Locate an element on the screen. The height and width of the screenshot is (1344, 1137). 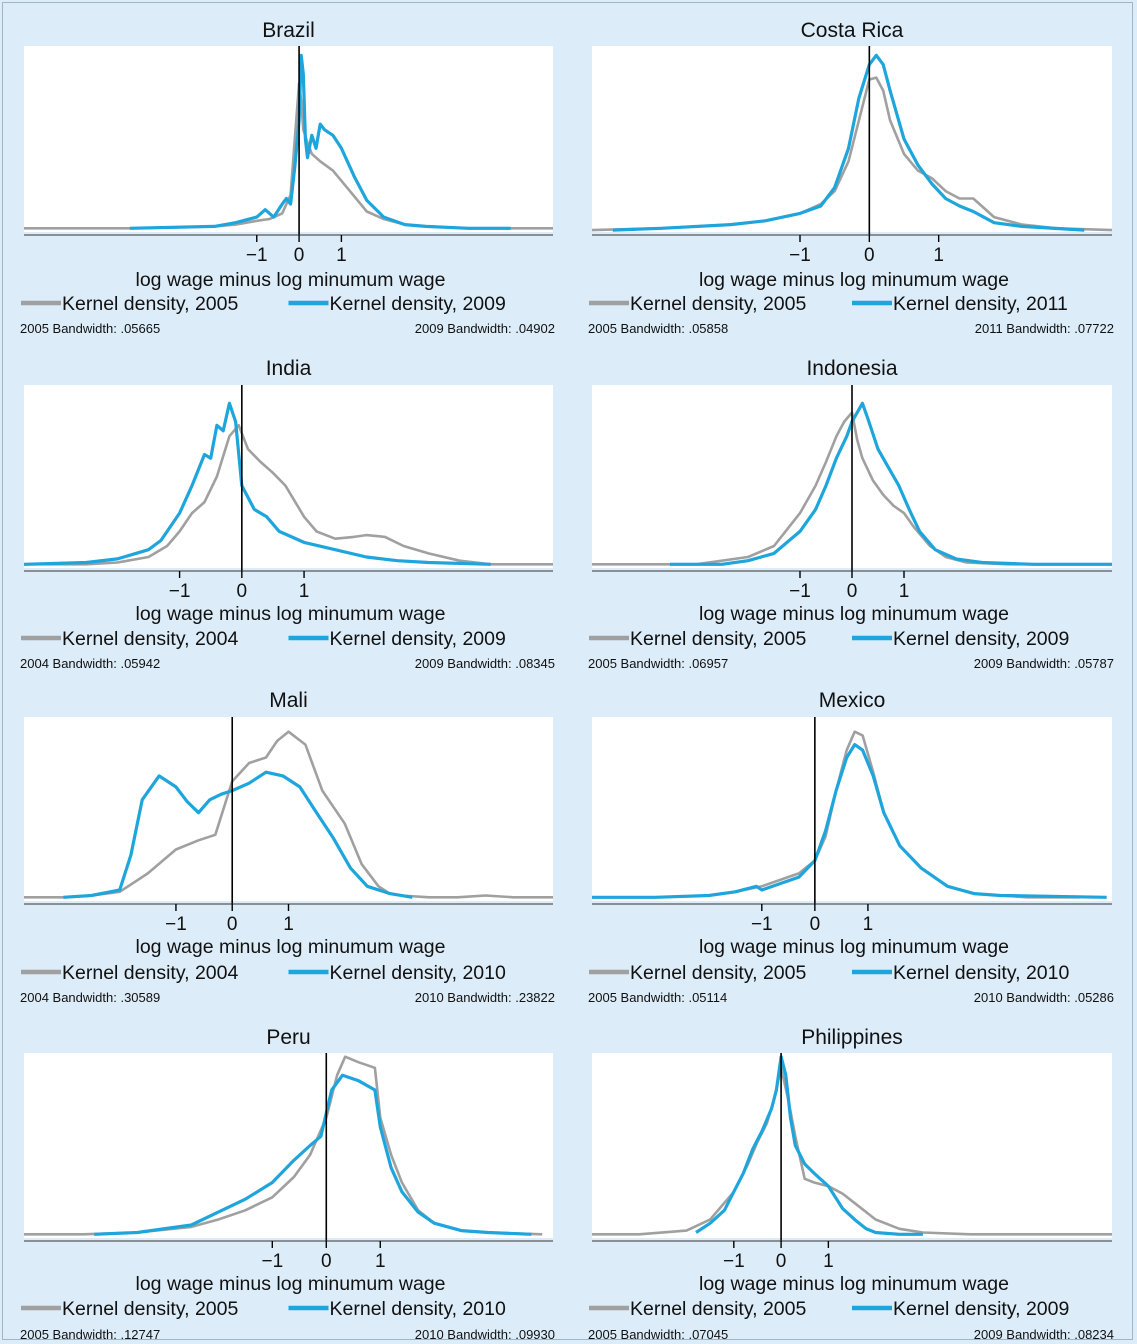
bandwidth-note: 2005 Bandwidth: .05665 is located at coordinates (90, 328).